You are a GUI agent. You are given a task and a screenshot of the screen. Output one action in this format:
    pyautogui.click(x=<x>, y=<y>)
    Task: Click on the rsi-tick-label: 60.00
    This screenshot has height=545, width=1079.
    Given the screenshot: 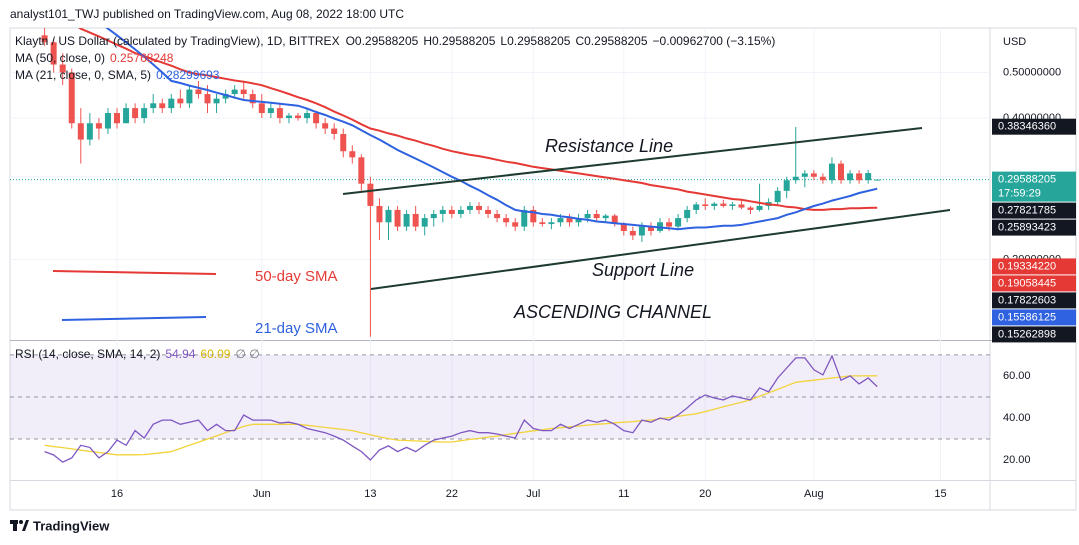 What is the action you would take?
    pyautogui.click(x=1017, y=376)
    